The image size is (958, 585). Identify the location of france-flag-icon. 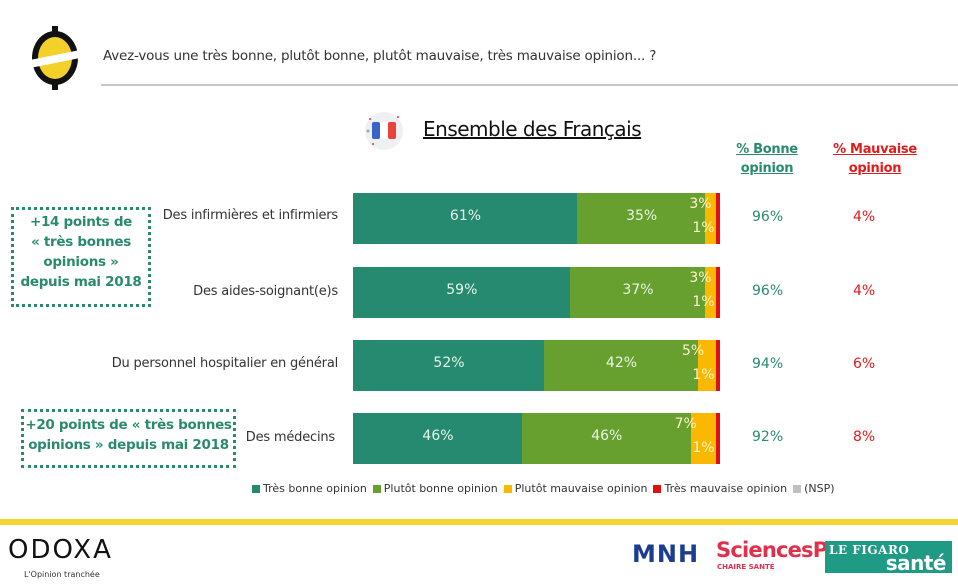
(384, 131).